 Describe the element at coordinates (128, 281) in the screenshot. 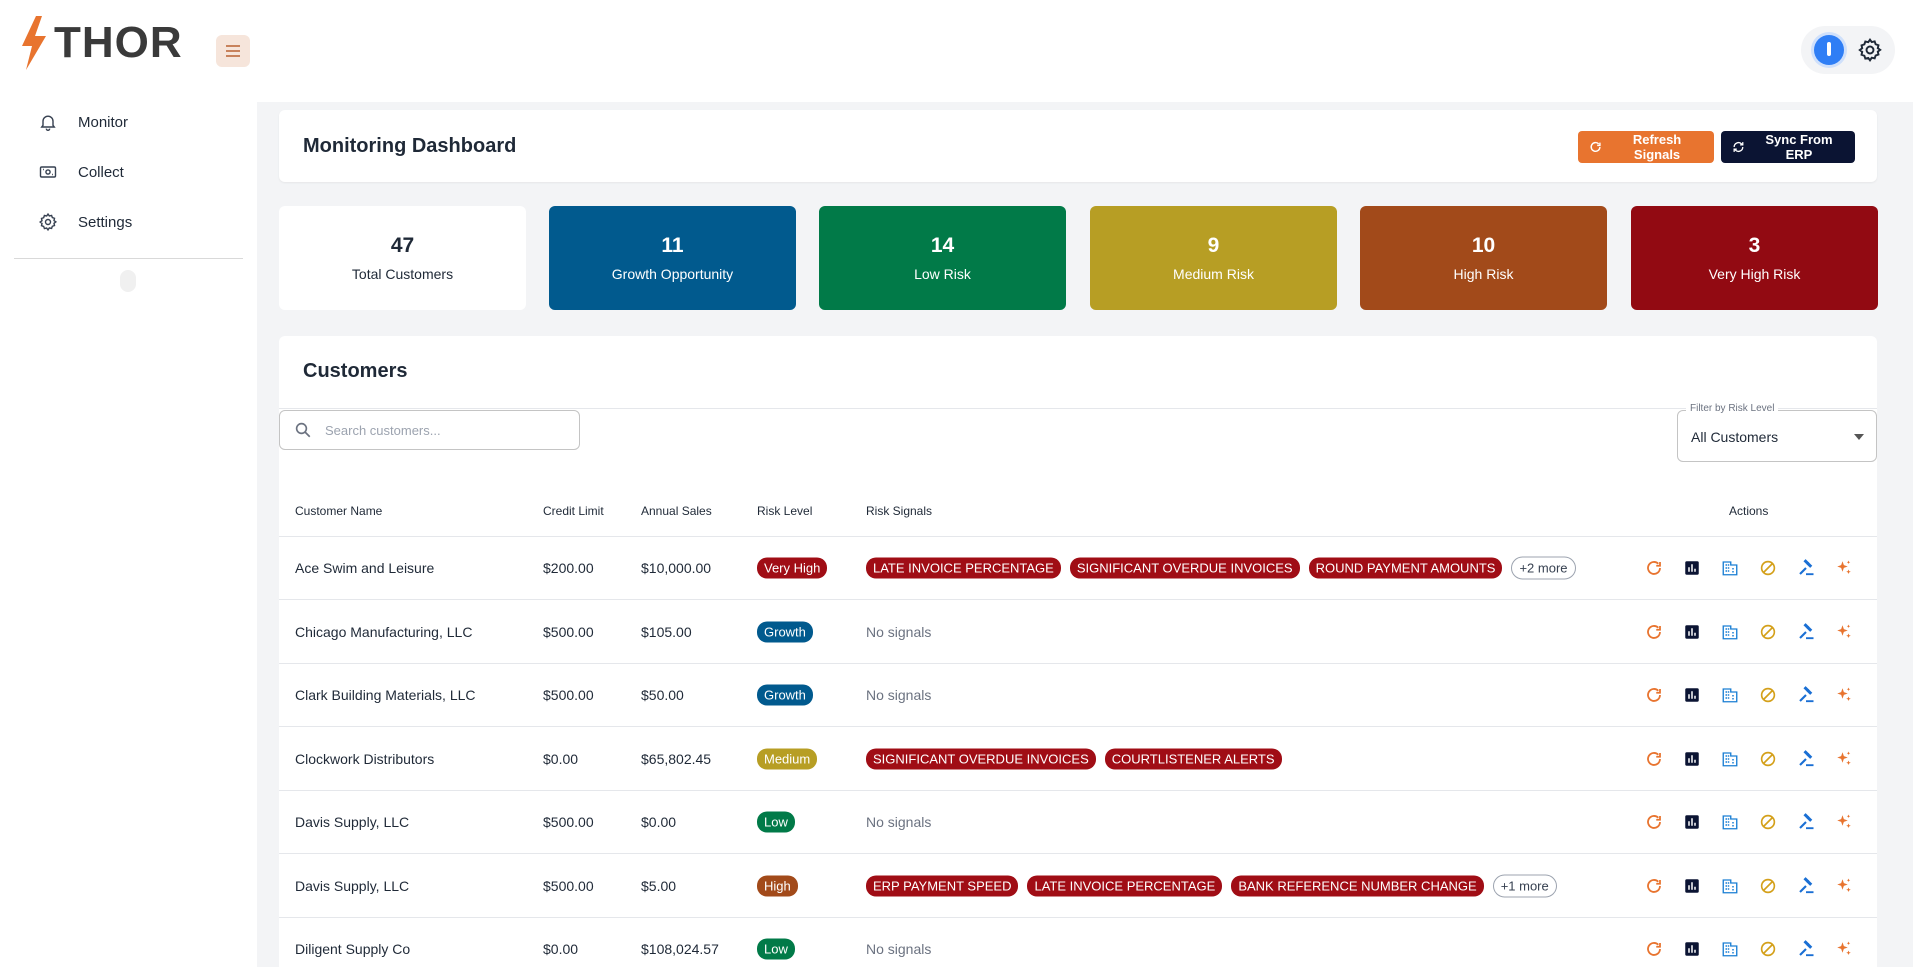

I see `sidebar-scroll-handle` at that location.